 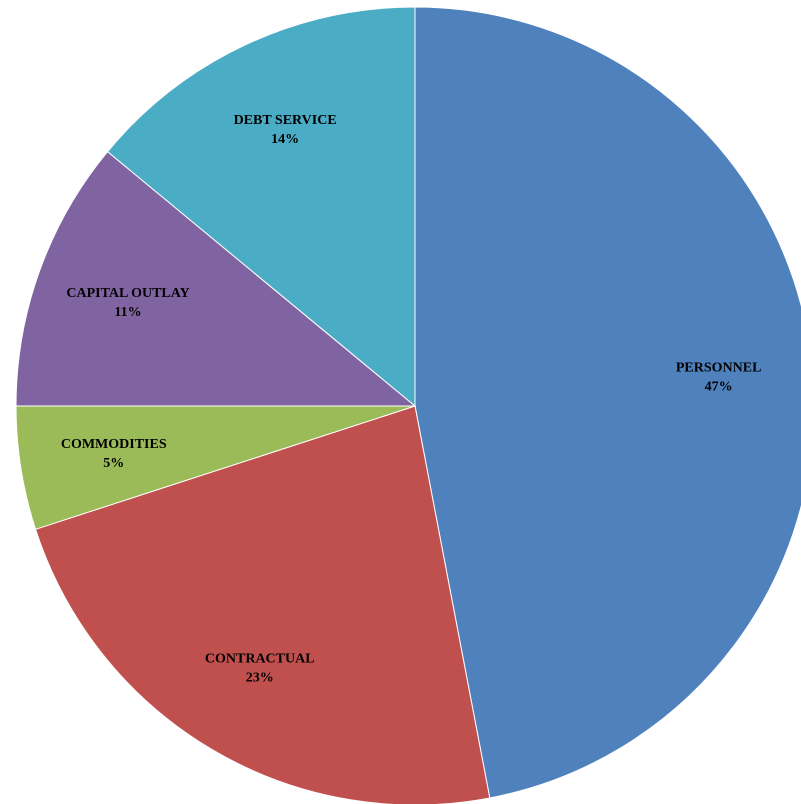 What do you see at coordinates (285, 120) in the screenshot?
I see `slice-label: DEBT SERVICE` at bounding box center [285, 120].